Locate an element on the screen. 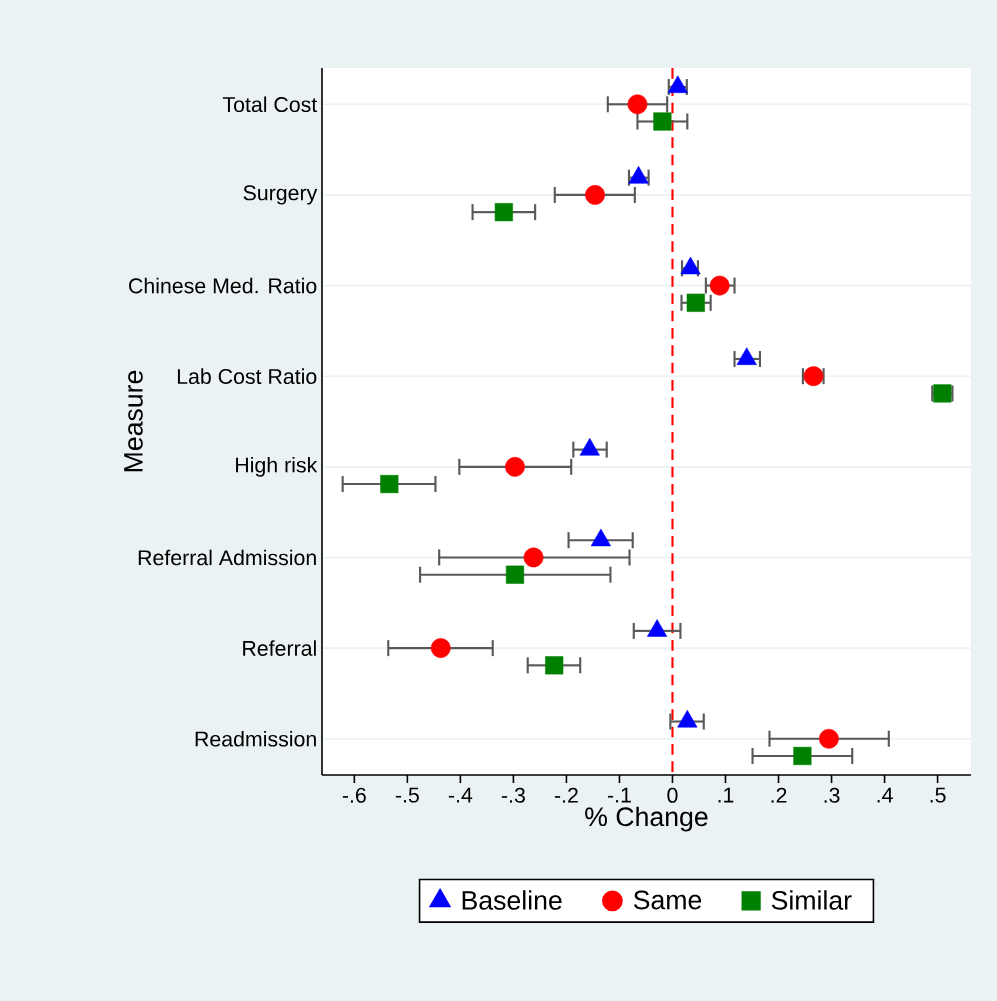 This screenshot has height=1001, width=997. x-axis-title: % Change is located at coordinates (646, 819).